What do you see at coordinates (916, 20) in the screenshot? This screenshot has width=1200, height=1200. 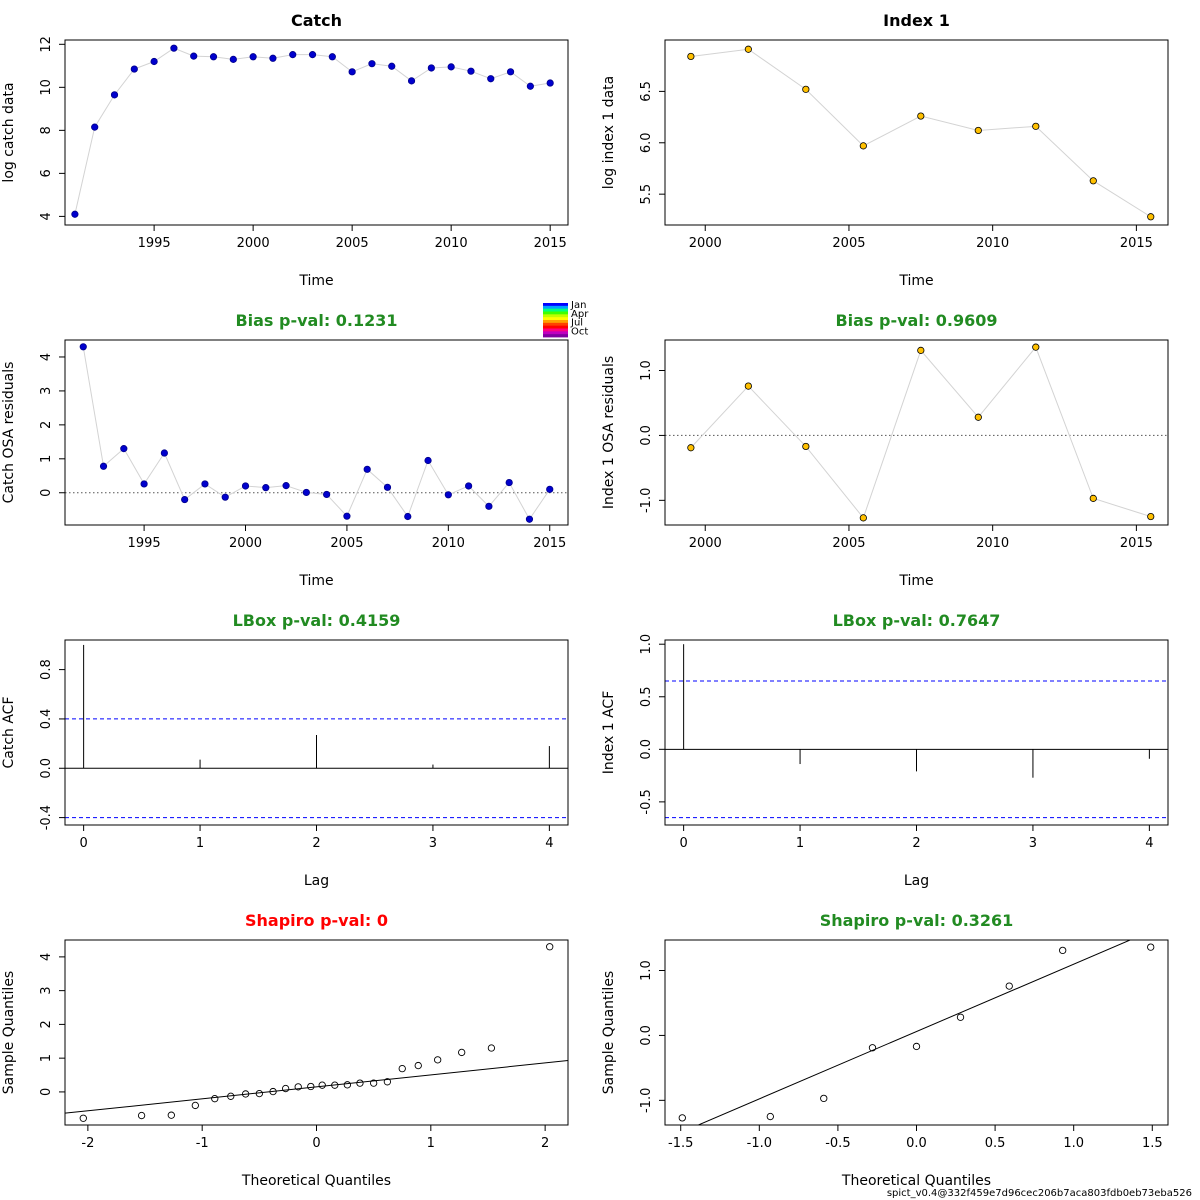 I see `panel-title: Index 1` at bounding box center [916, 20].